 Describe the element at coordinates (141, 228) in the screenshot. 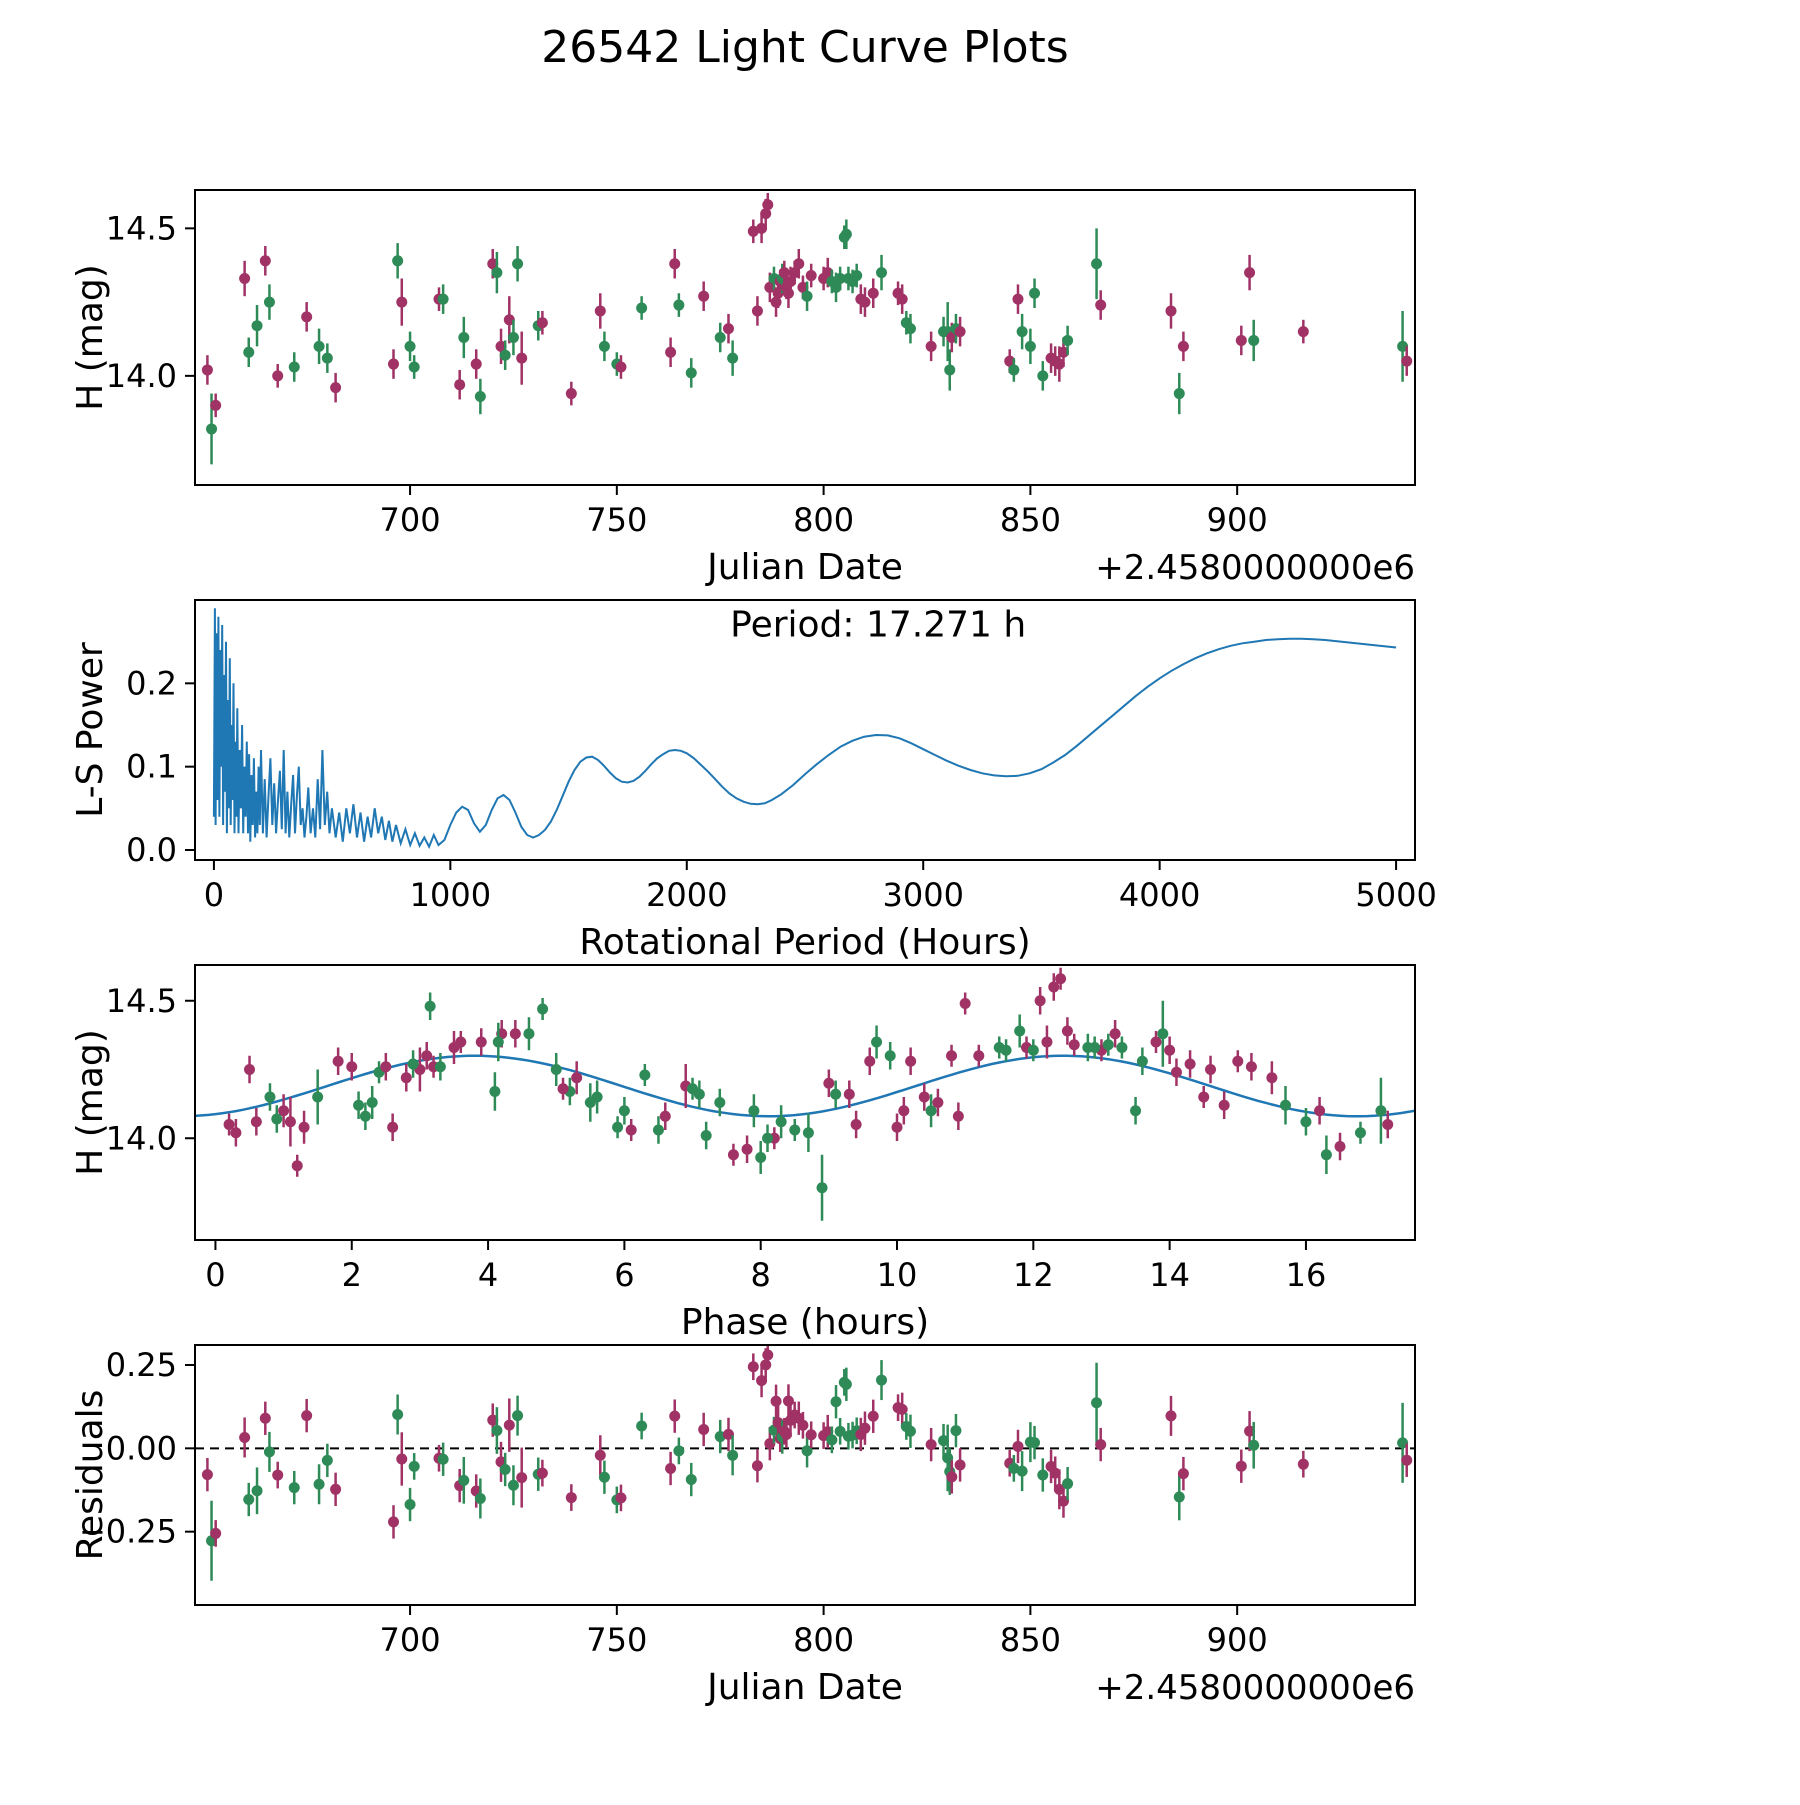

I see `y-tick-label: 14.5` at that location.